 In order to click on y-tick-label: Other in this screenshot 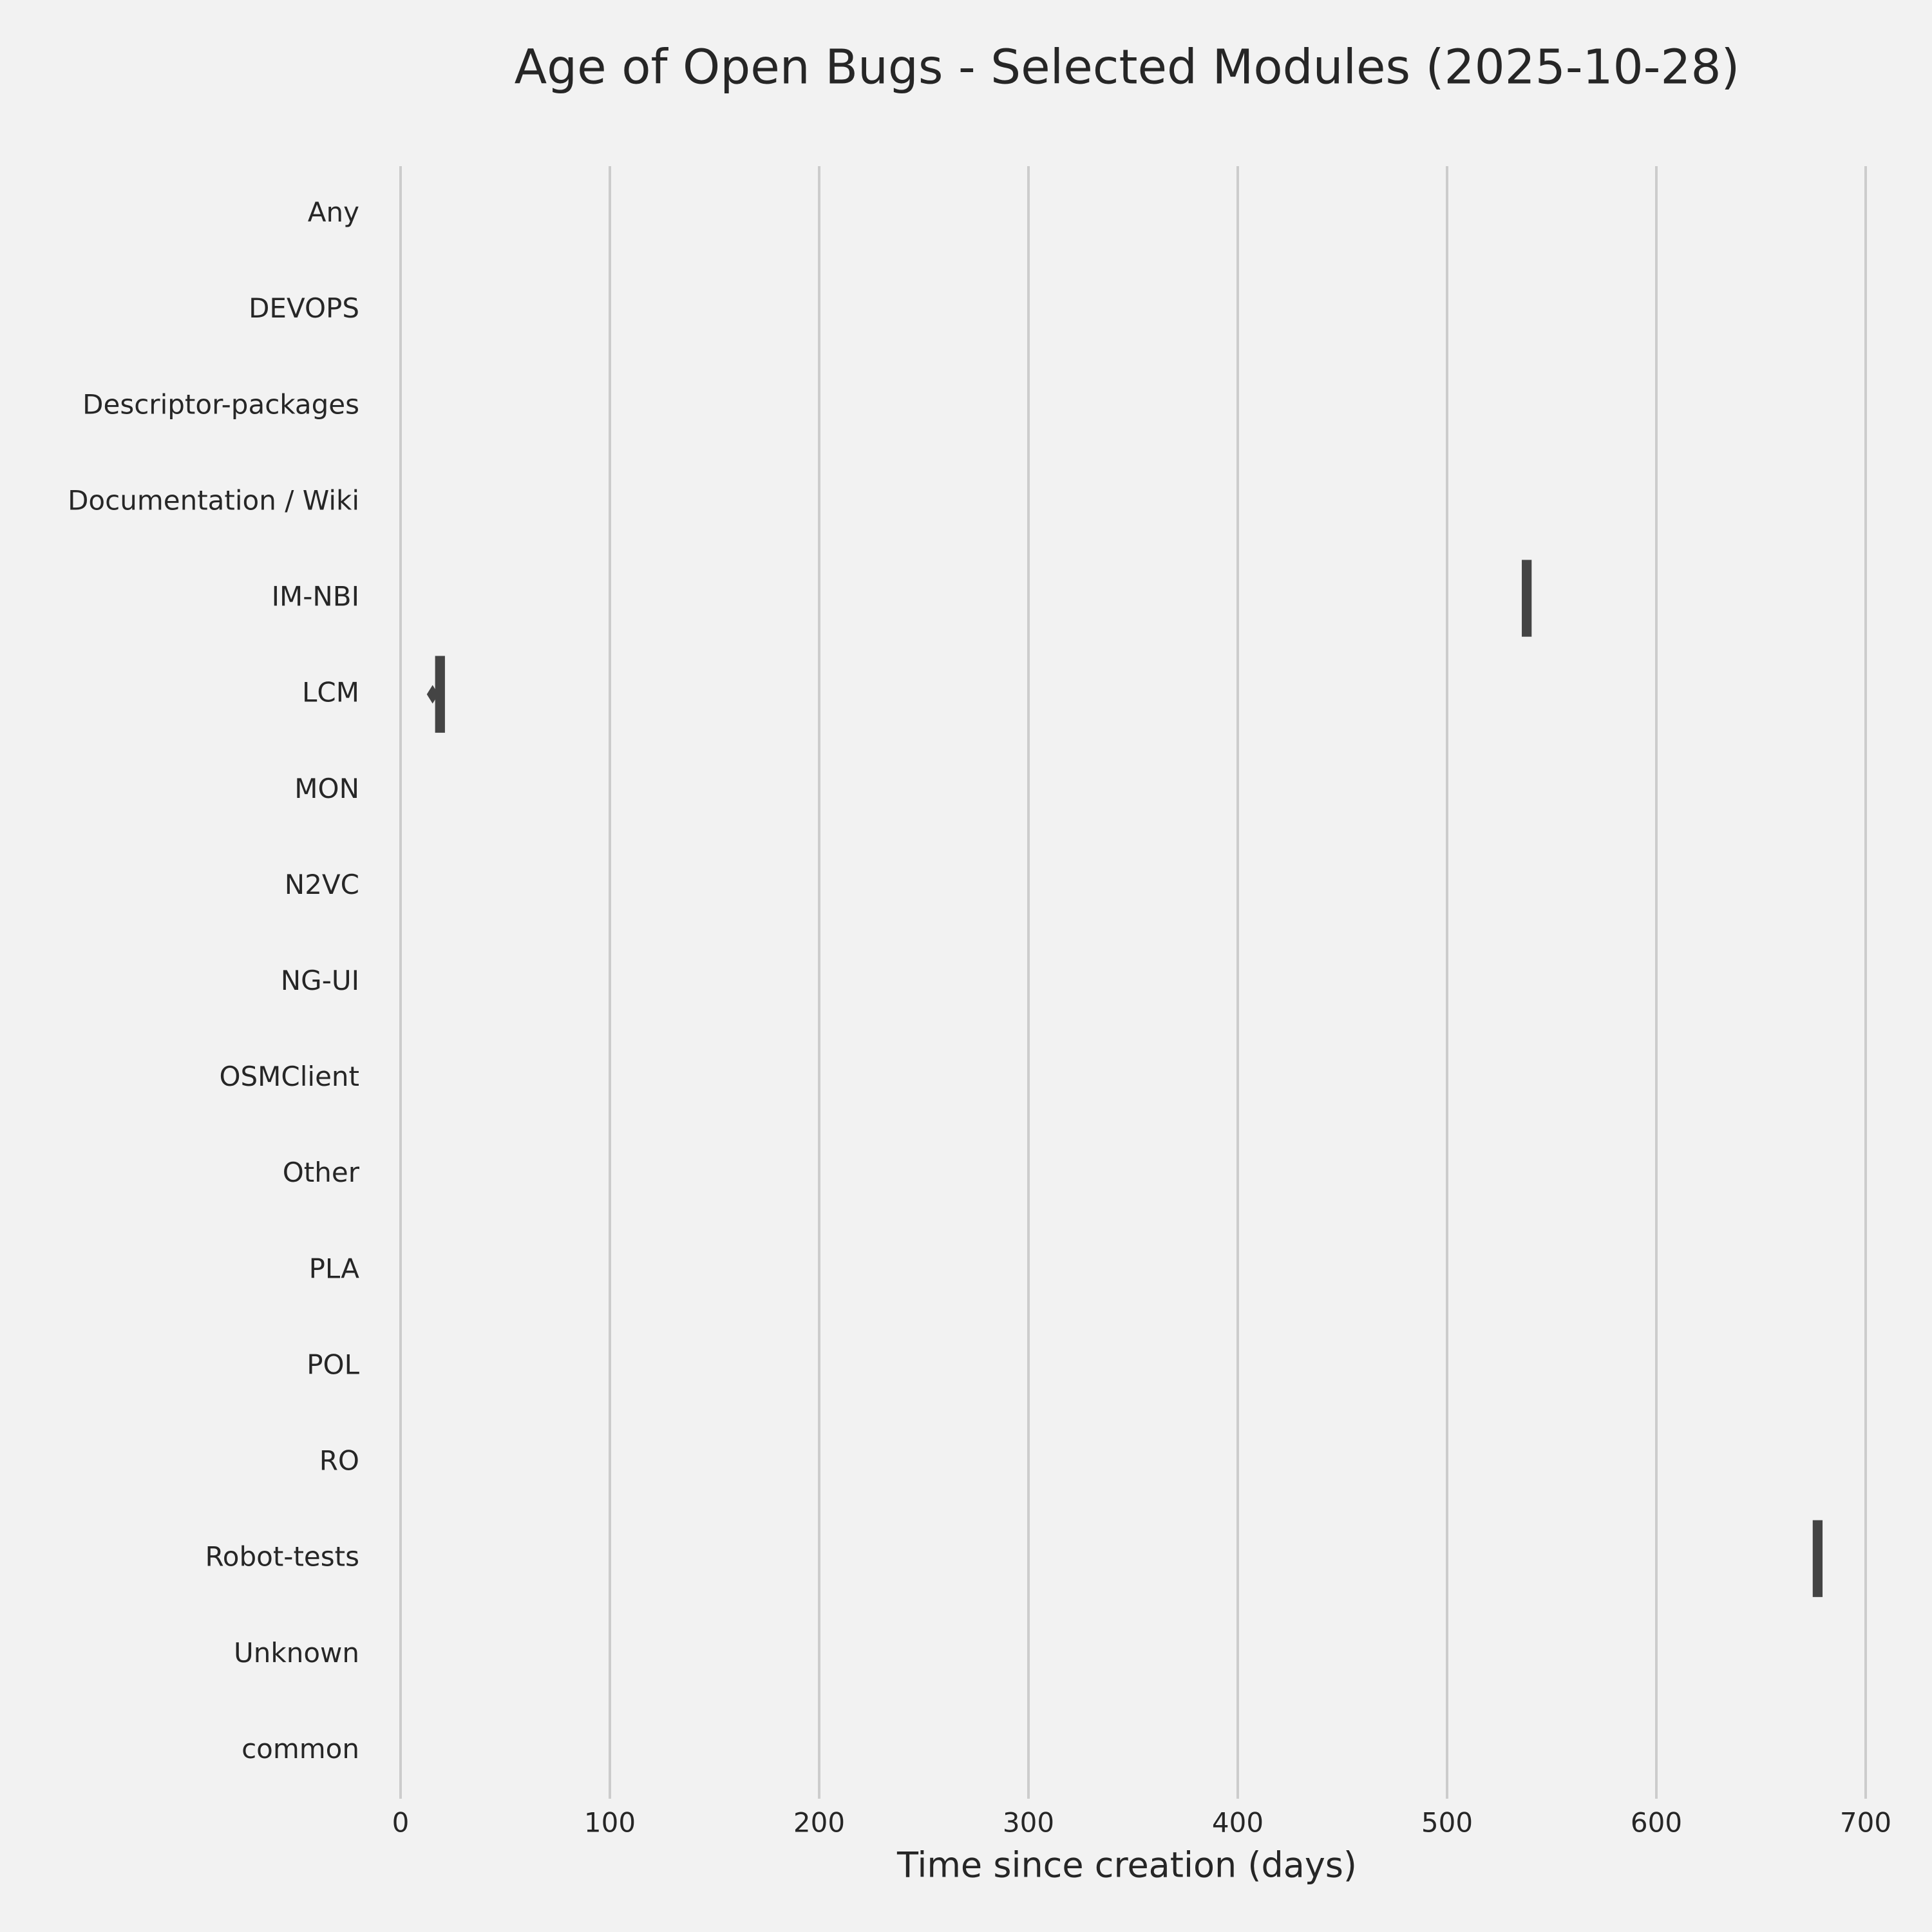, I will do `click(321, 1172)`.